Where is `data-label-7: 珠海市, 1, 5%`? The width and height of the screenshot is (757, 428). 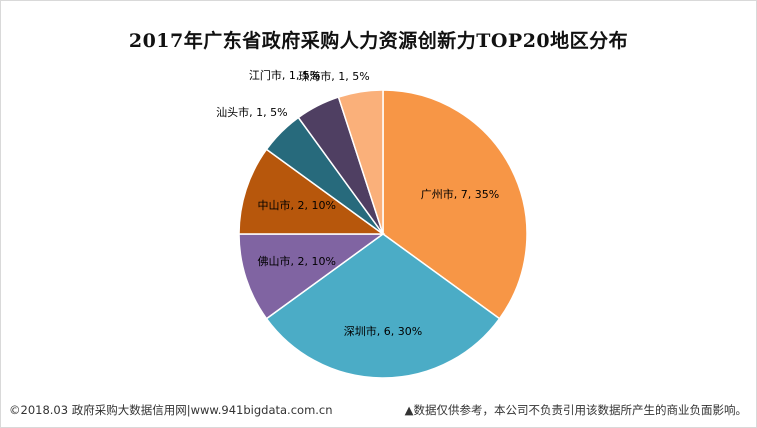
data-label-7: 珠海市, 1, 5% is located at coordinates (333, 76).